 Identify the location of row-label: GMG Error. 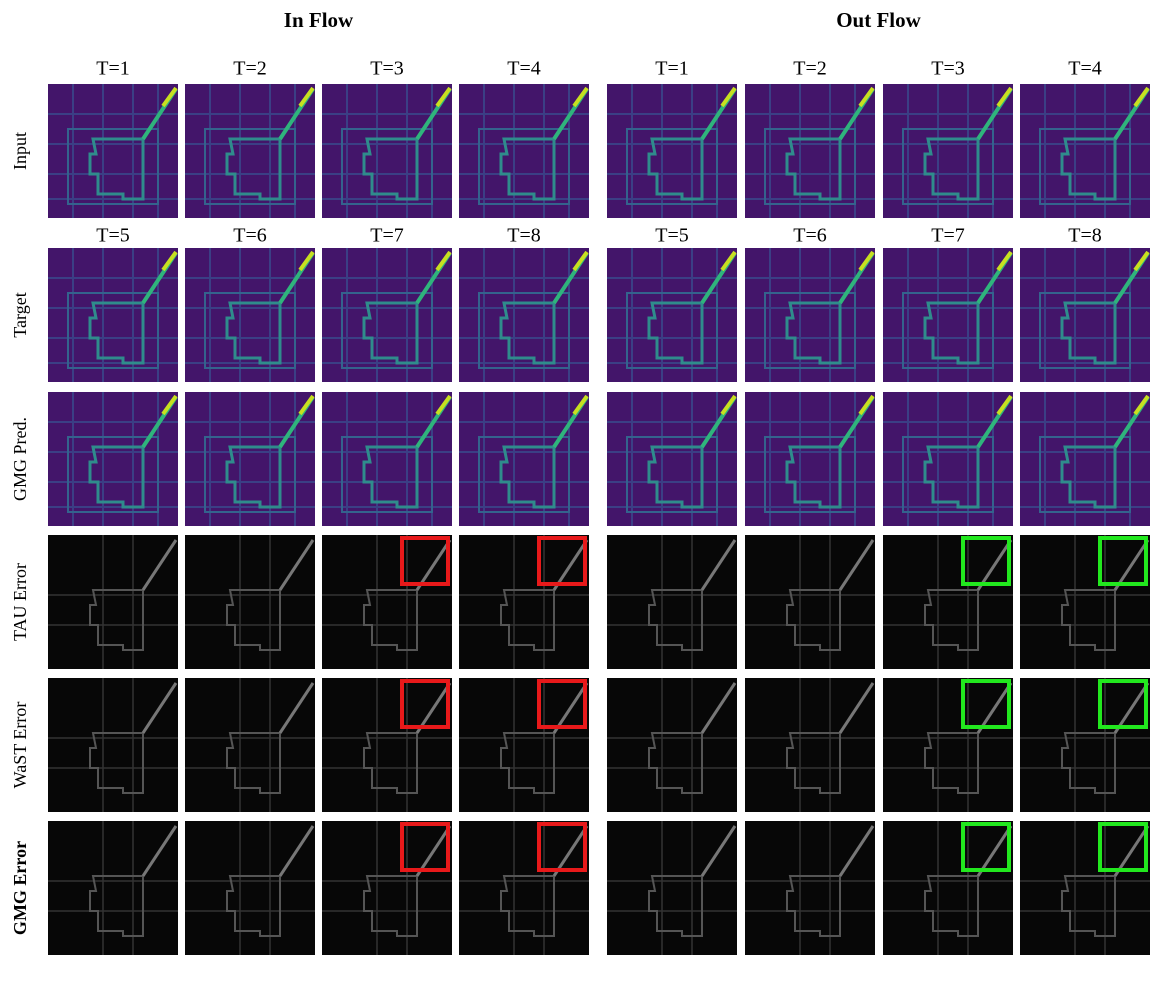
(20, 888).